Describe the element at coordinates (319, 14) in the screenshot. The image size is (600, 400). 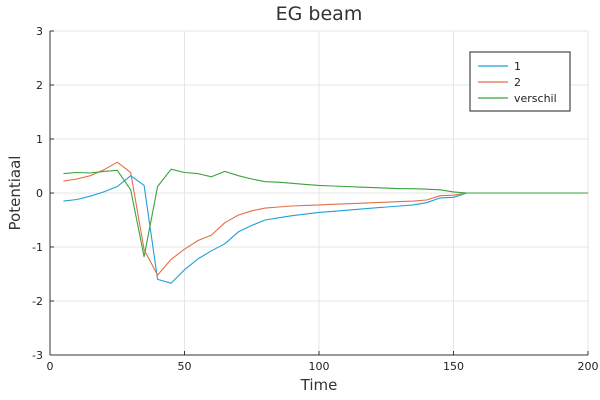
I see `chart-title: EG beam` at that location.